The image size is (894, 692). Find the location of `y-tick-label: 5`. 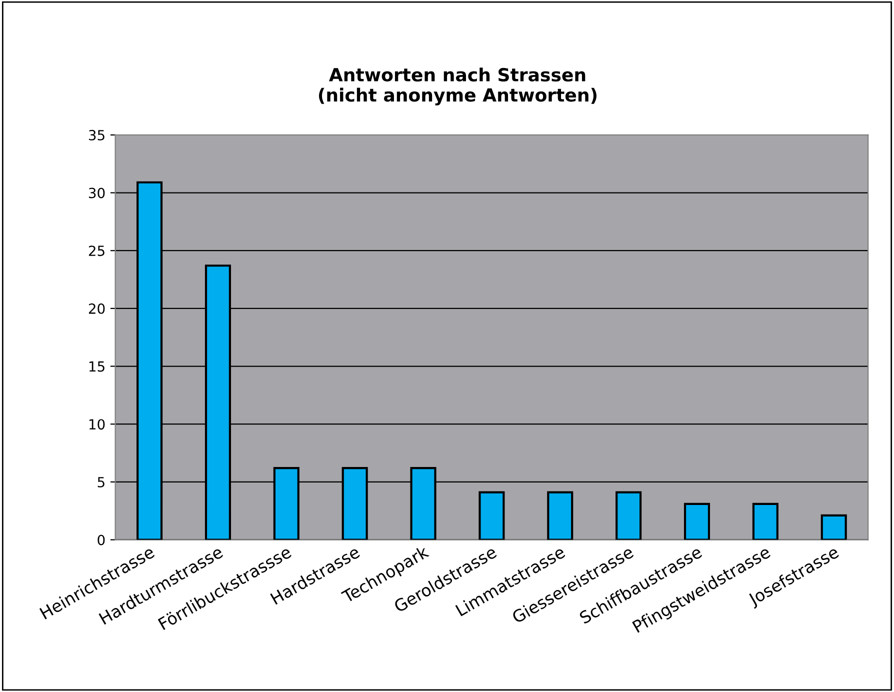

y-tick-label: 5 is located at coordinates (101, 482).